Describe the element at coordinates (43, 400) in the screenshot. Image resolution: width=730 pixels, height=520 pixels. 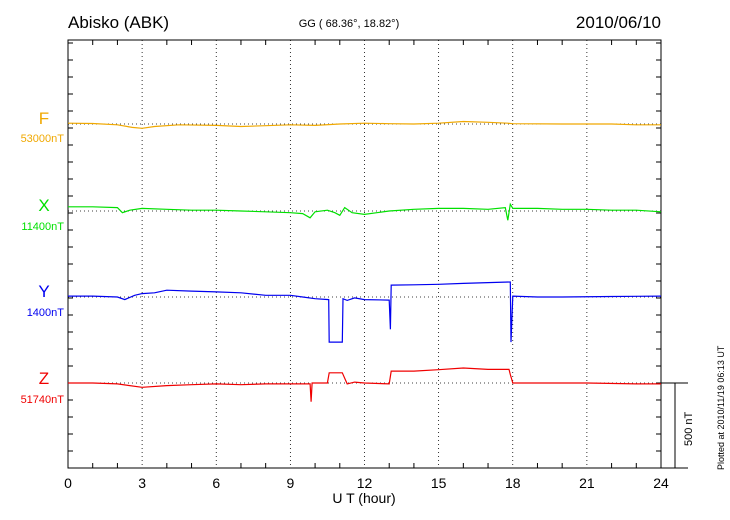
I see `series-baseline-z: 51740nT` at that location.